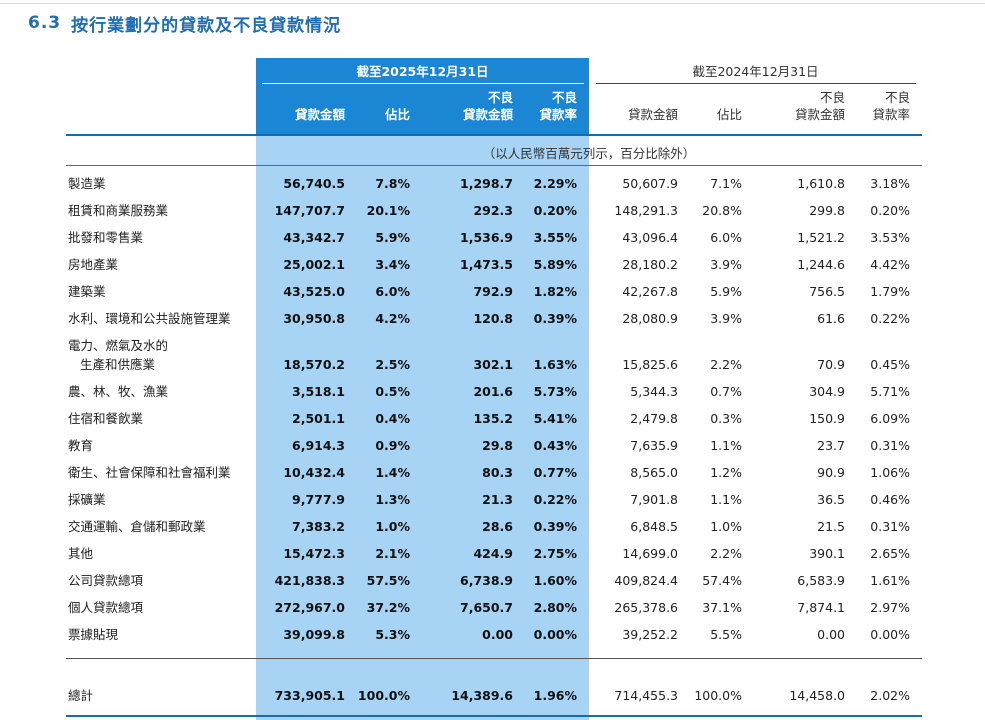  What do you see at coordinates (493, 391) in the screenshot?
I see `table-cell: 201.6` at bounding box center [493, 391].